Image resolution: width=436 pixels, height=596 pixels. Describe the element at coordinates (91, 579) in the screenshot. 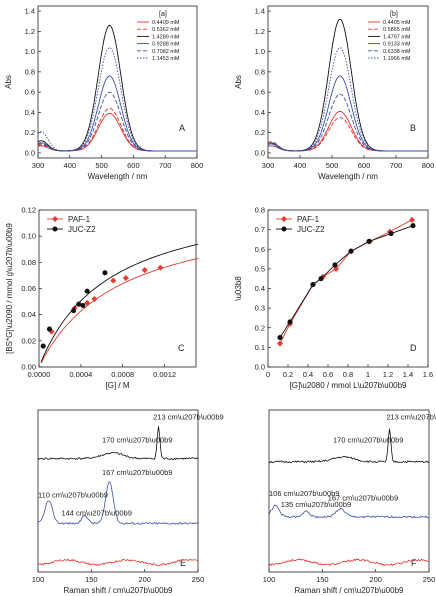

I see `x-tick-label: 150` at that location.